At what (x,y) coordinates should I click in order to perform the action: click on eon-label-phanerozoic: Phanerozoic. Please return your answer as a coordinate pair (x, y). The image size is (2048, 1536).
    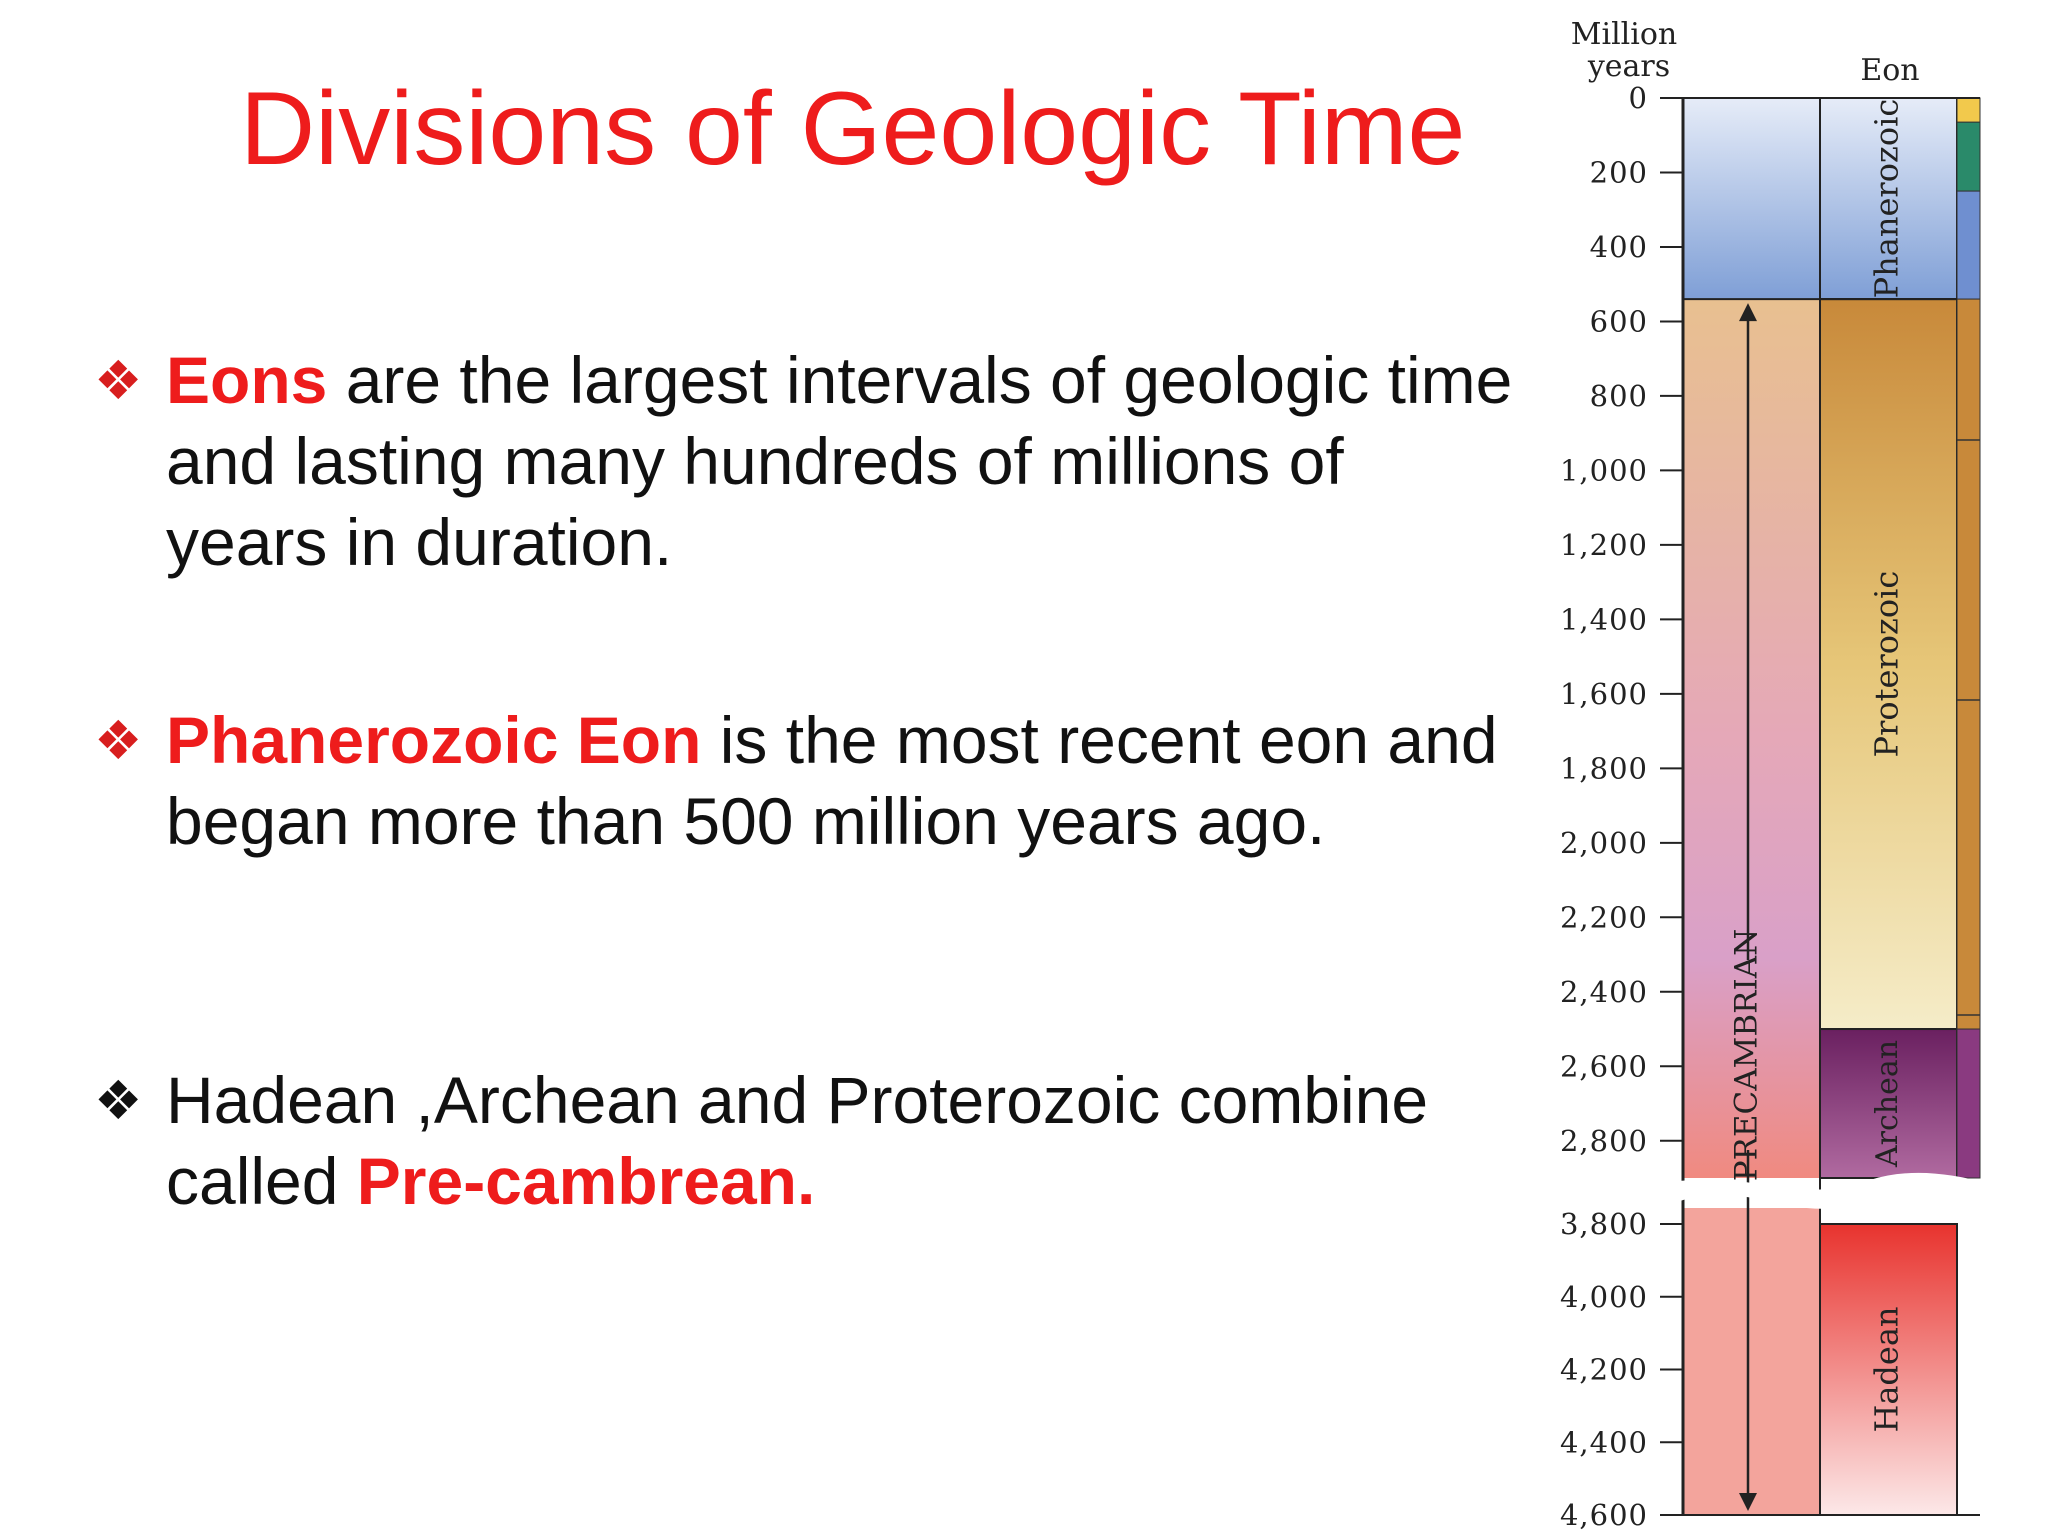
    Looking at the image, I should click on (1887, 199).